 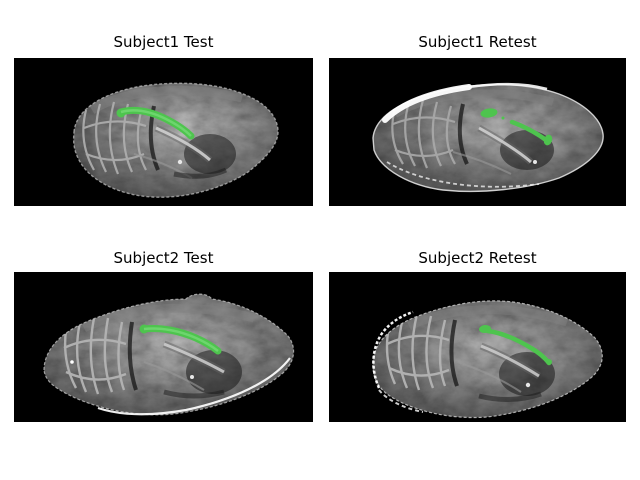 I want to click on panel-subject2-retest, so click(x=477, y=347).